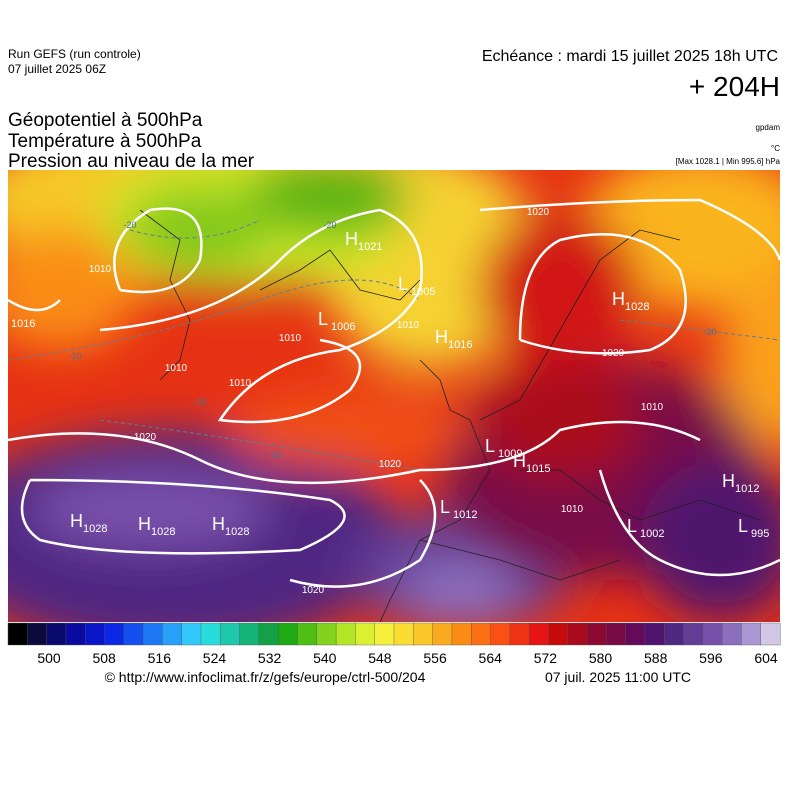 Image resolution: width=788 pixels, height=789 pixels. I want to click on colorbar-tick-label: 524, so click(215, 658).